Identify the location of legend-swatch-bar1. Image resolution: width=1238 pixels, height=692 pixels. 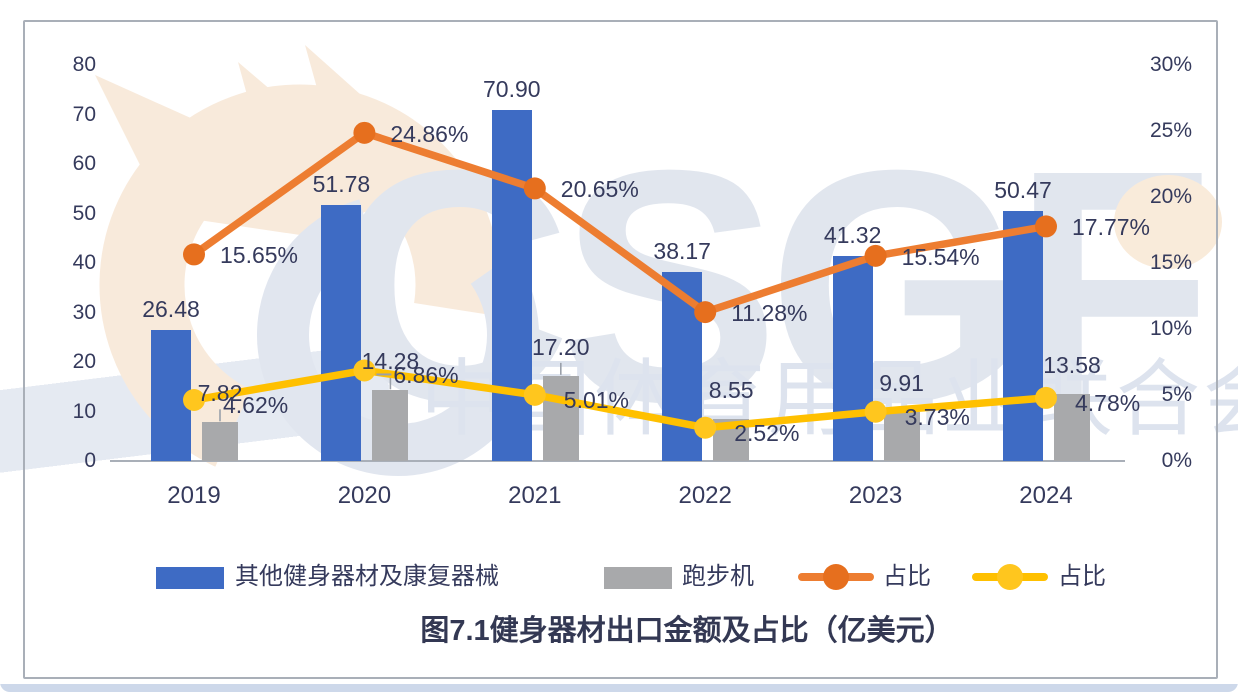
(190, 578).